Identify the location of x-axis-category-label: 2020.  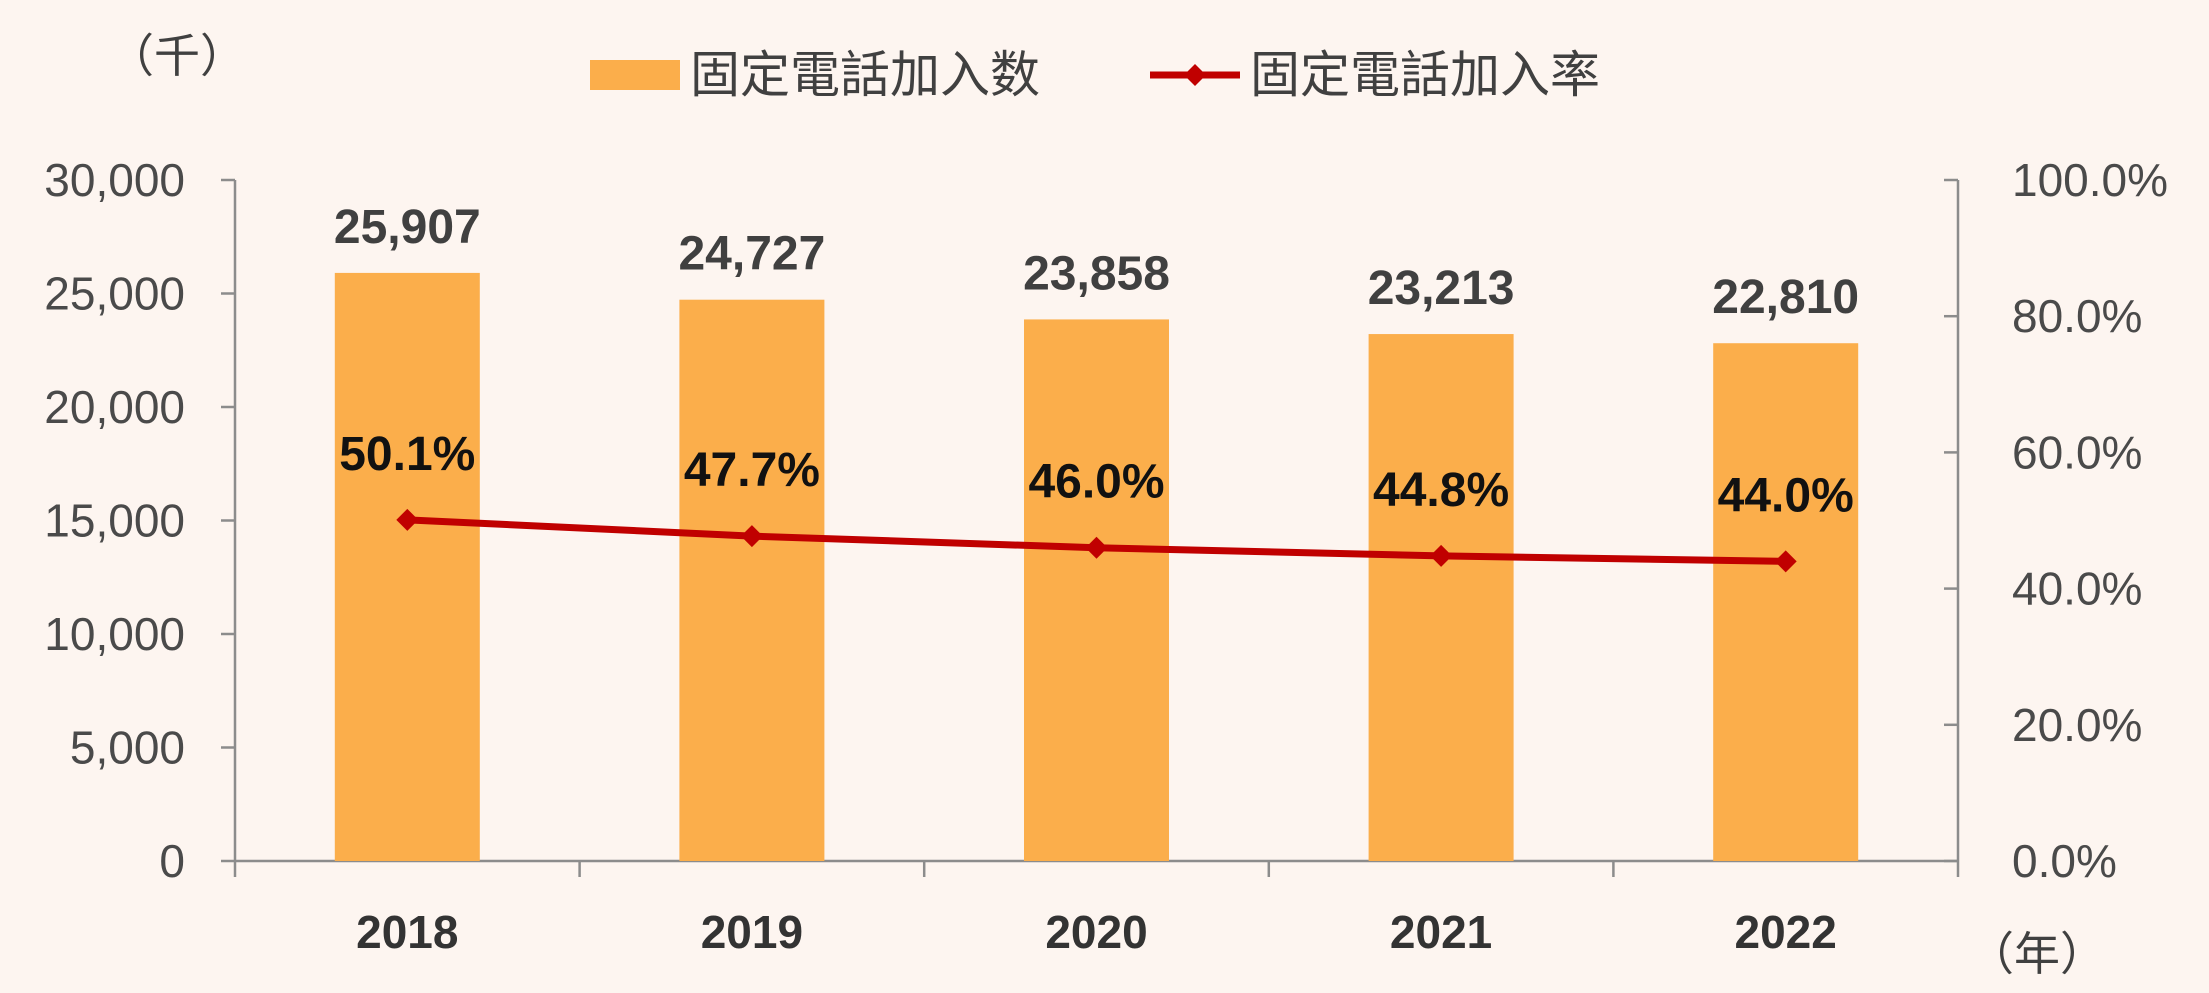
(1096, 932).